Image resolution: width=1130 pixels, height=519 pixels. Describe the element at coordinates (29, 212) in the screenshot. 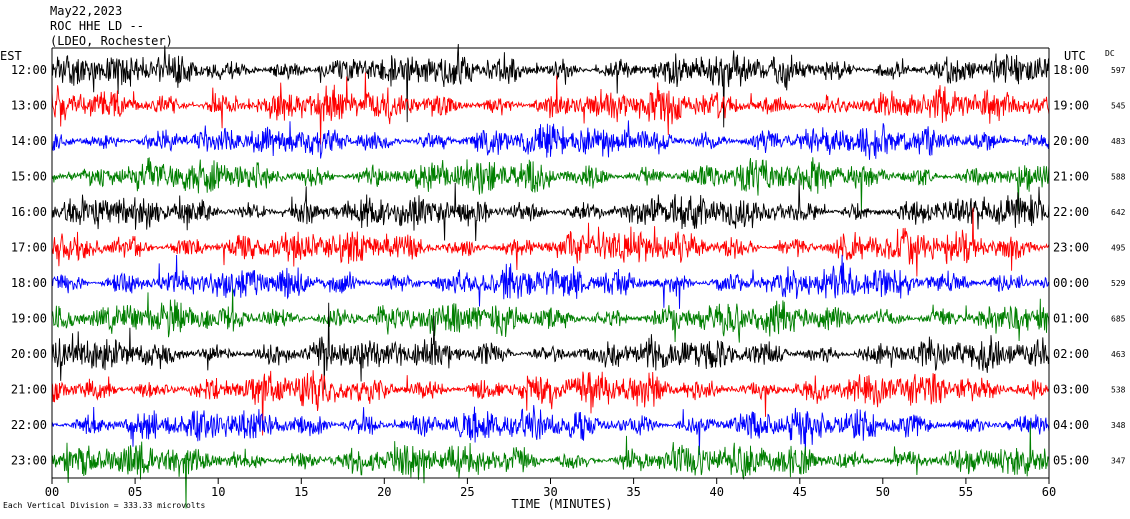

I see `local-time-label: 16:00` at that location.